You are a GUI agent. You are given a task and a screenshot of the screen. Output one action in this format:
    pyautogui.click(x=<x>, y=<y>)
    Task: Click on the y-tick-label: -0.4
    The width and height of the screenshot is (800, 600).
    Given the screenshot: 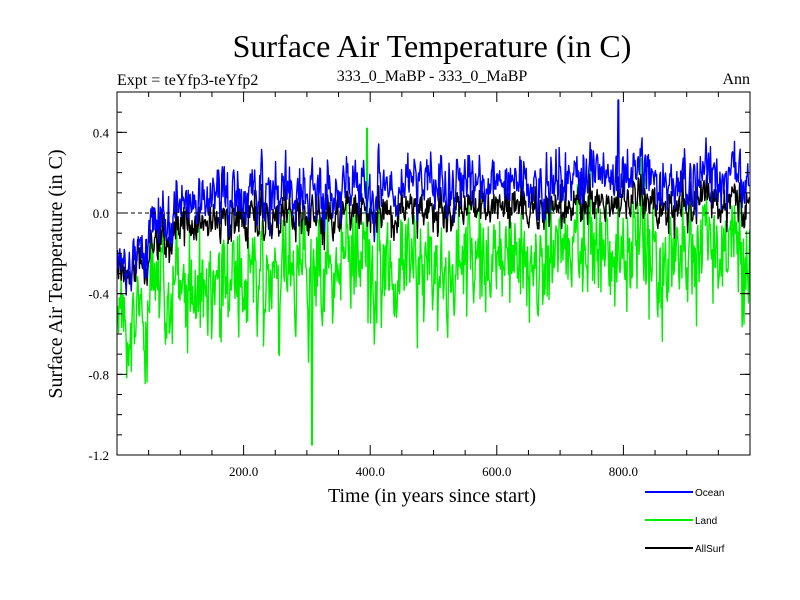 What is the action you would take?
    pyautogui.click(x=98, y=294)
    